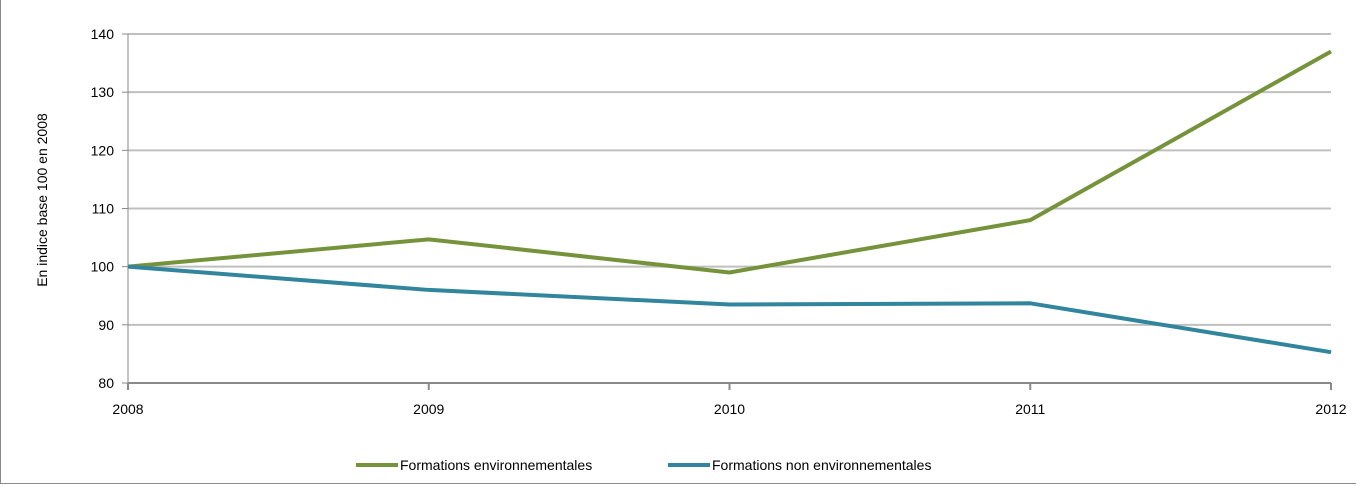  I want to click on legend-label-2: Formations non environnementales, so click(821, 465).